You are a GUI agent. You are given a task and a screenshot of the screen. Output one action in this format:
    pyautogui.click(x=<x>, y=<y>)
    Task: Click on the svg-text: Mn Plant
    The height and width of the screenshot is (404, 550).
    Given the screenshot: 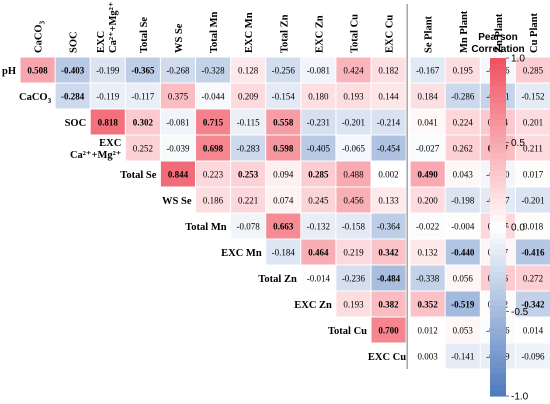 What is the action you would take?
    pyautogui.click(x=464, y=31)
    